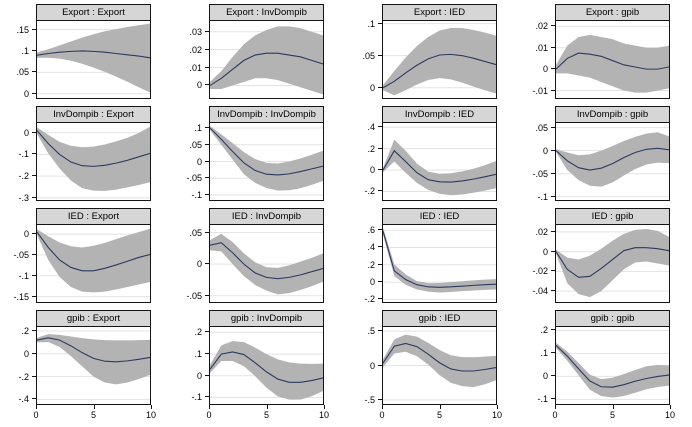 Image resolution: width=692 pixels, height=427 pixels. I want to click on subplot-title: InvDompib : gpib, so click(612, 114).